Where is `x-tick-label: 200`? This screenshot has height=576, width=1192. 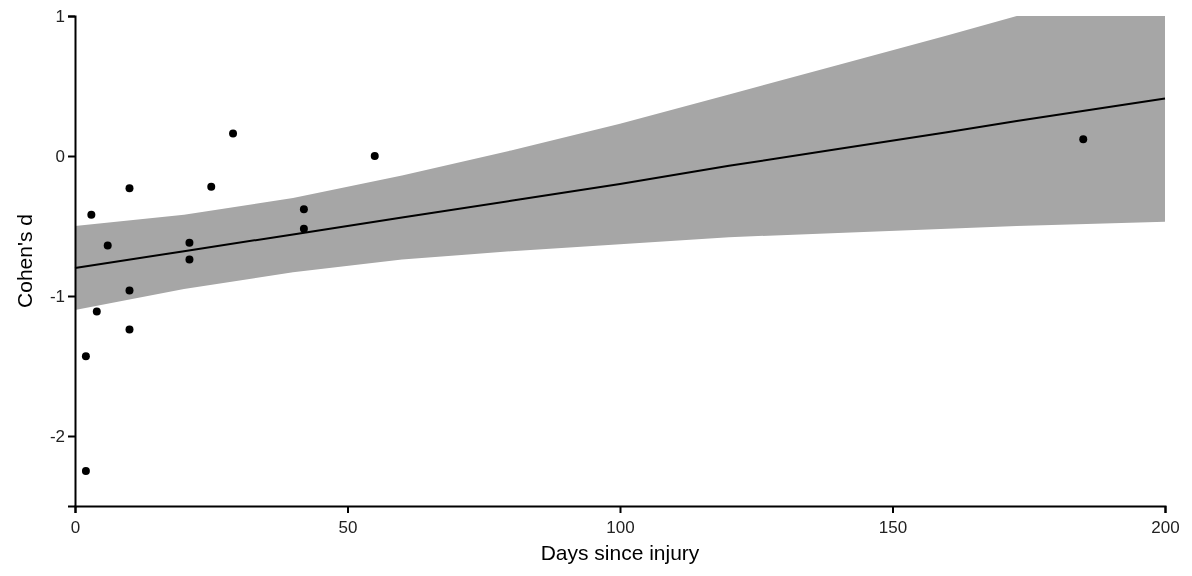
x-tick-label: 200 is located at coordinates (1165, 527).